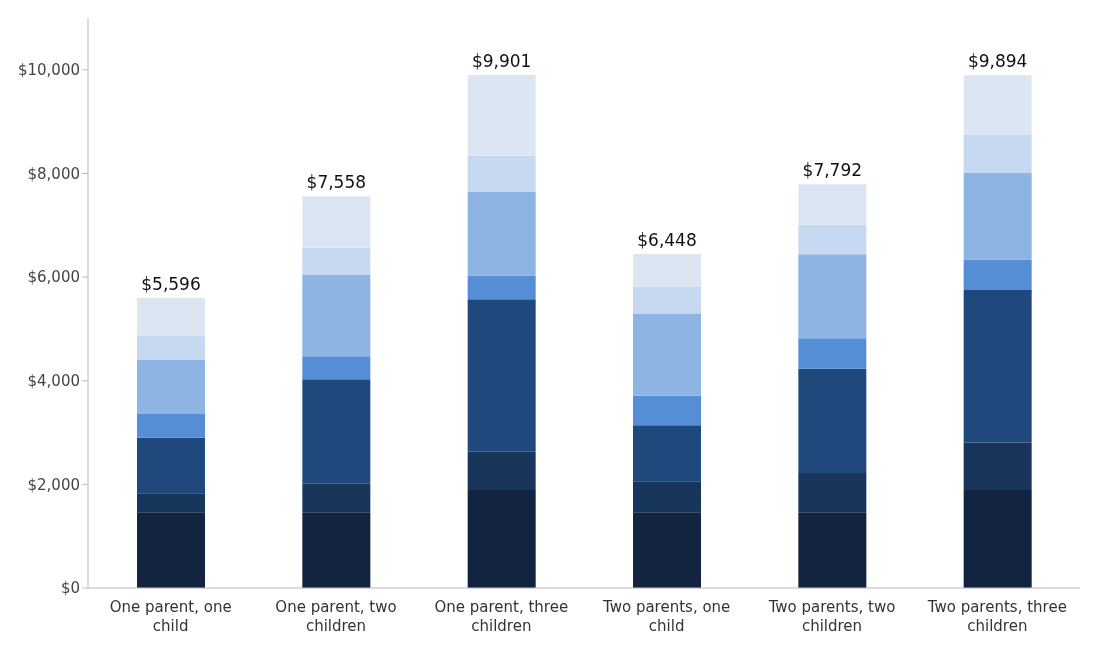  I want to click on y-tick-label: $8,000, so click(53, 173).